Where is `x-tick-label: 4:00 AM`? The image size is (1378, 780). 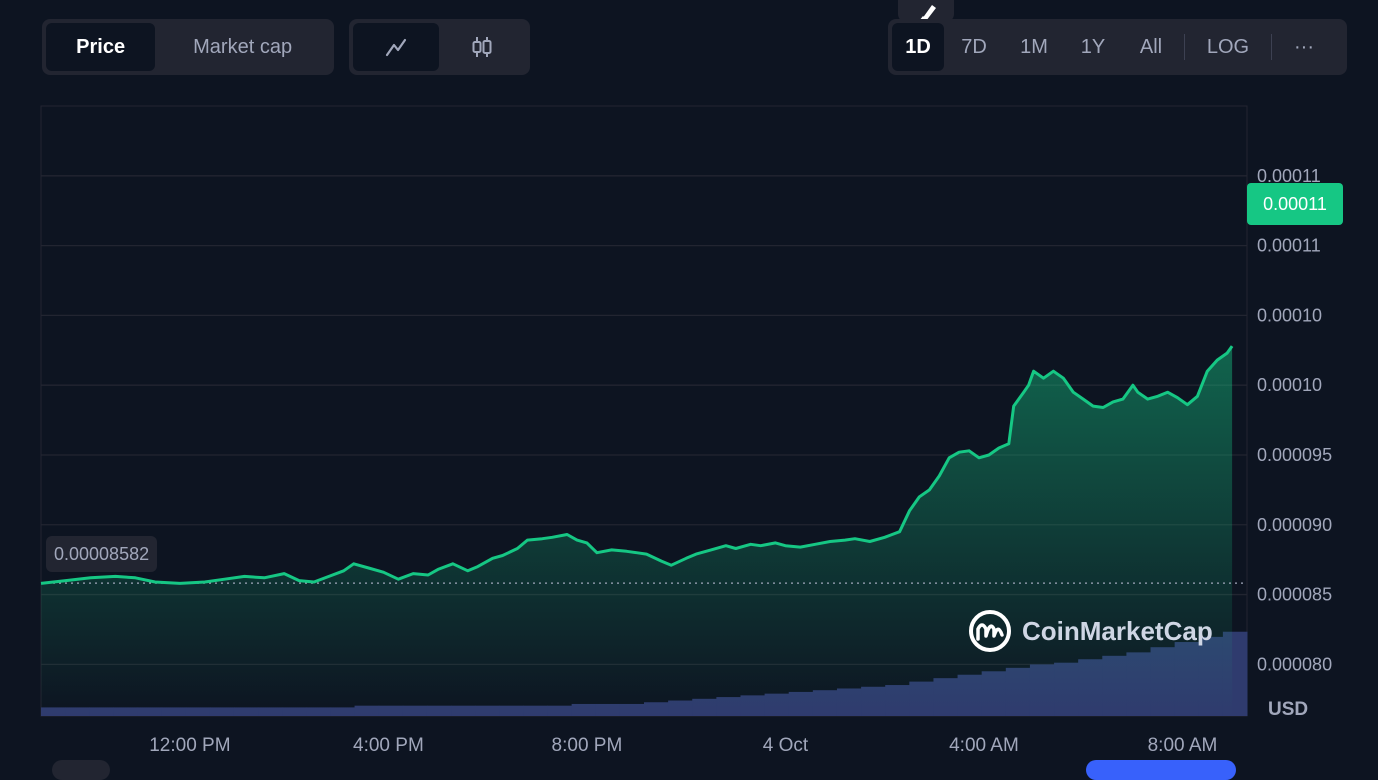 x-tick-label: 4:00 AM is located at coordinates (984, 745).